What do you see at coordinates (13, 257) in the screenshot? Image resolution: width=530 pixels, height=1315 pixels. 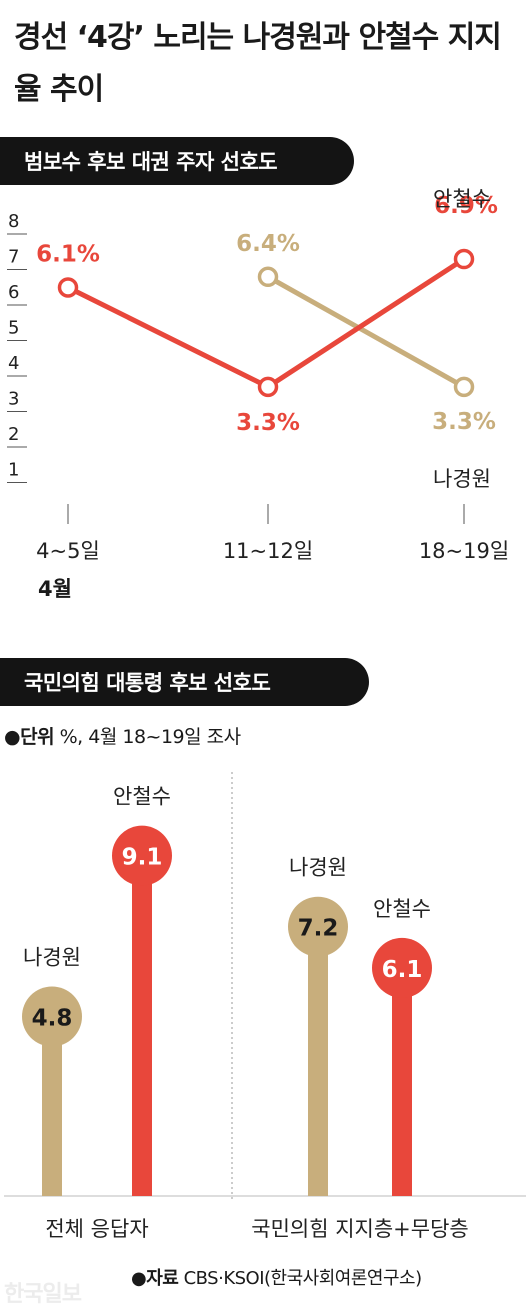 I see `y-tick-label: 7` at bounding box center [13, 257].